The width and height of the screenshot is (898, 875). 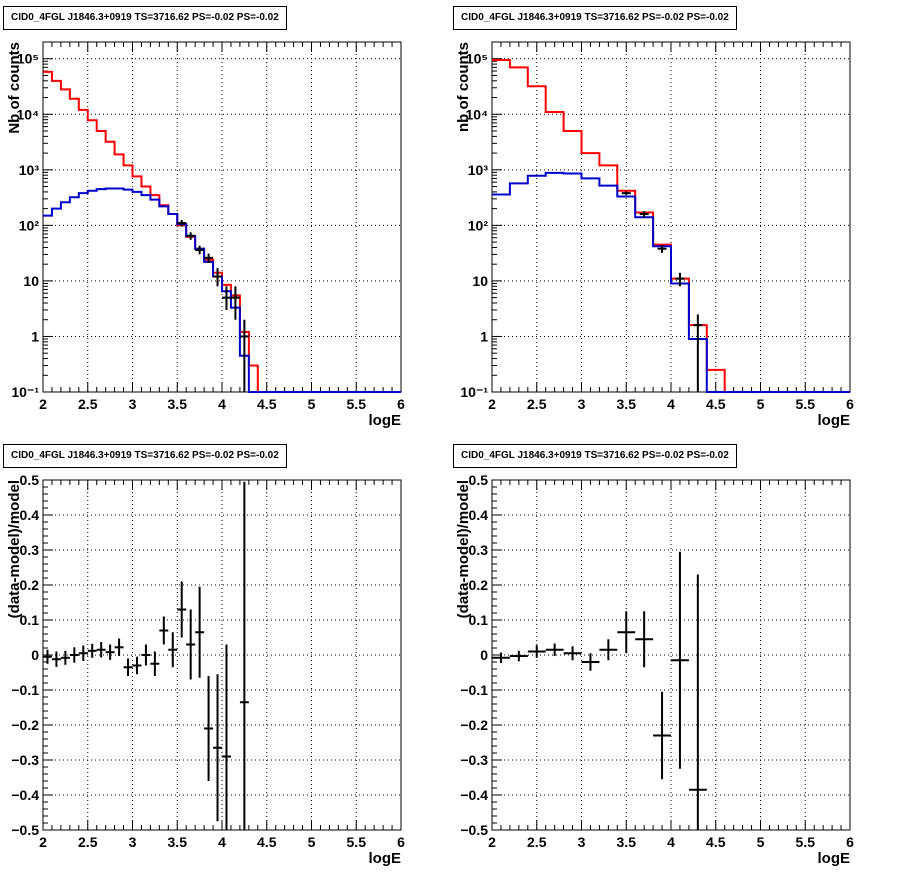 I want to click on component-histogram, so click(x=222, y=290).